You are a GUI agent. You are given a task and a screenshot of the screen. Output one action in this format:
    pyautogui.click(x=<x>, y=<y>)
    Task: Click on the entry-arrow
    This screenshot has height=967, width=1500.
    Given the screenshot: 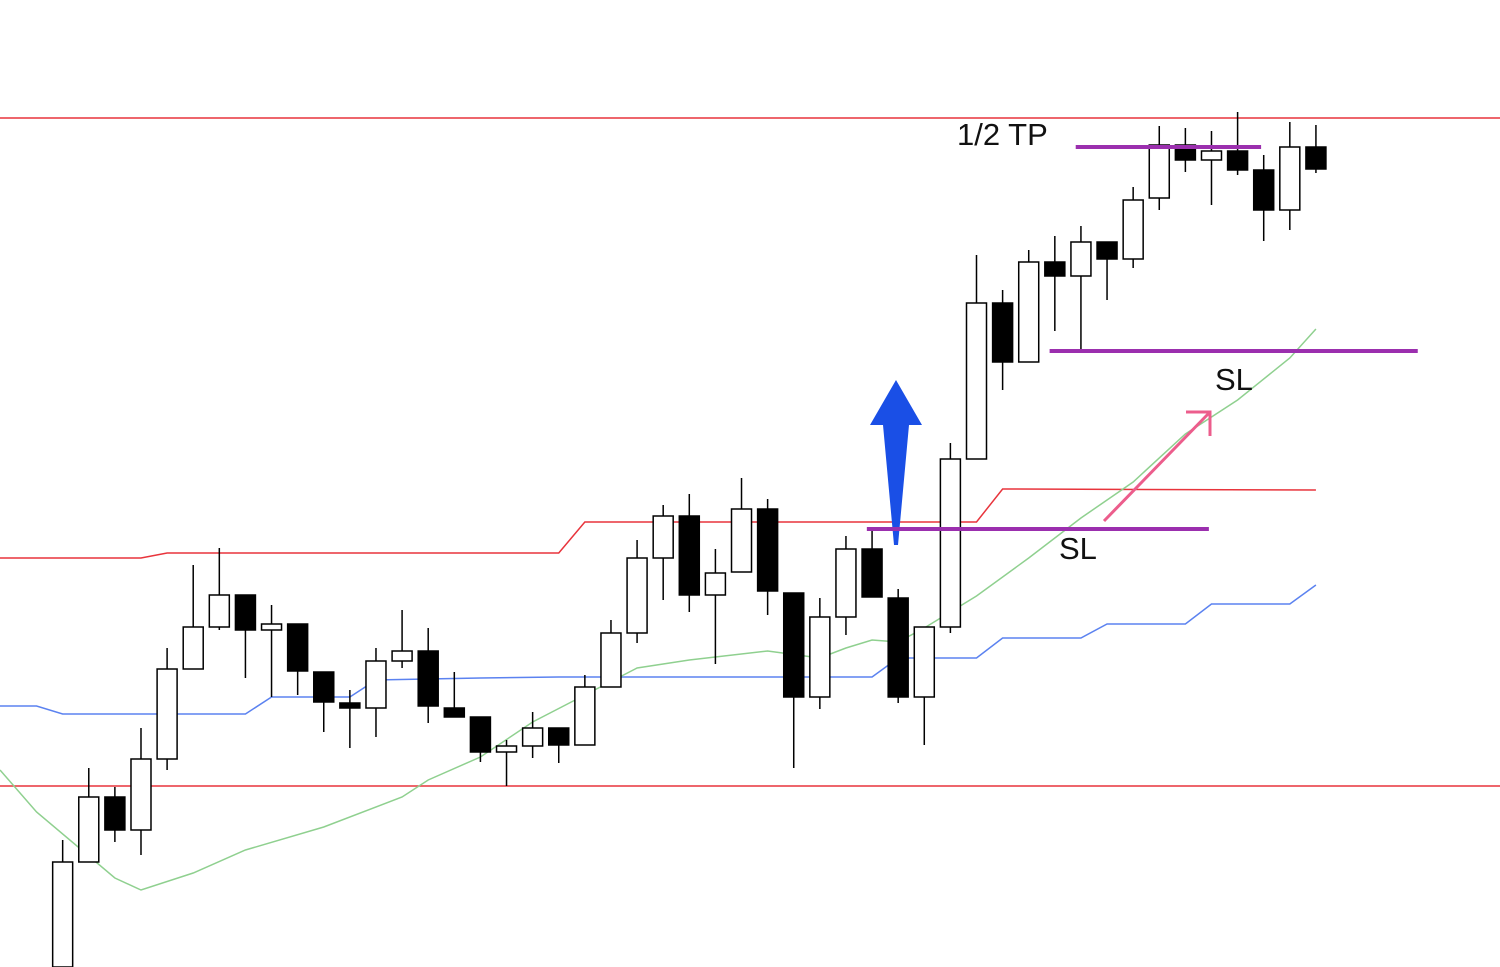 What is the action you would take?
    pyautogui.click(x=896, y=462)
    